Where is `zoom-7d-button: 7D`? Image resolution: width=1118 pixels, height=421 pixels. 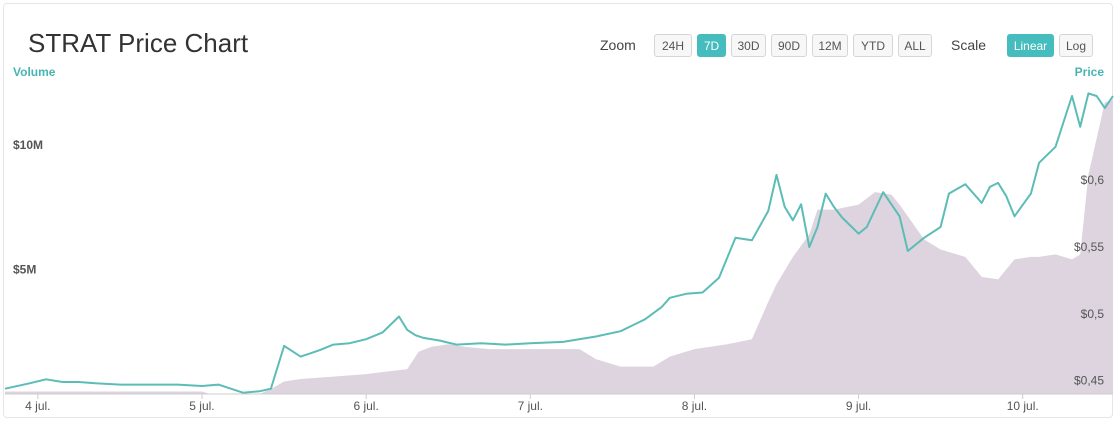
zoom-7d-button: 7D is located at coordinates (711, 45).